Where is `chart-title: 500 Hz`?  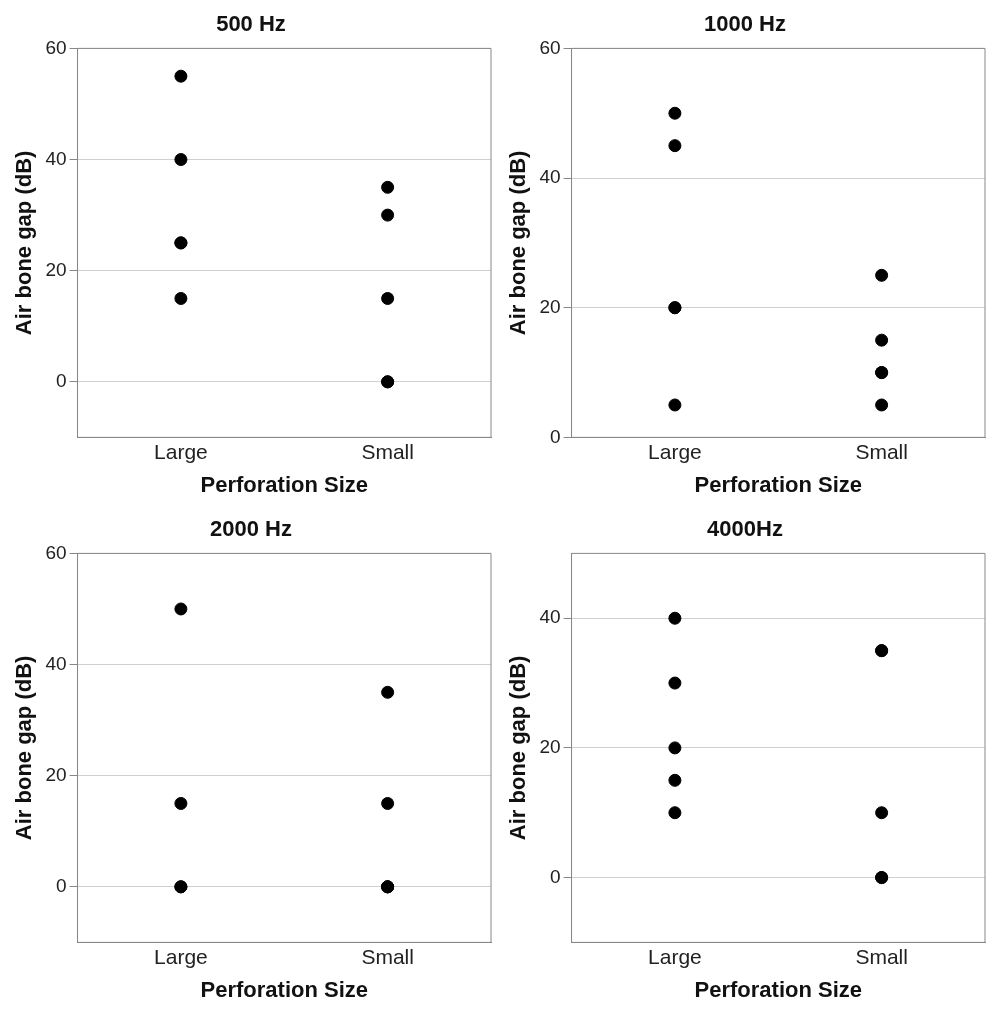 chart-title: 500 Hz is located at coordinates (251, 24).